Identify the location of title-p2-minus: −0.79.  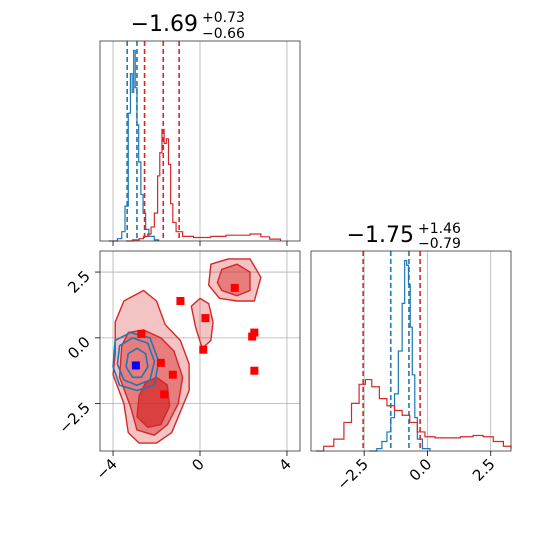
(439, 244).